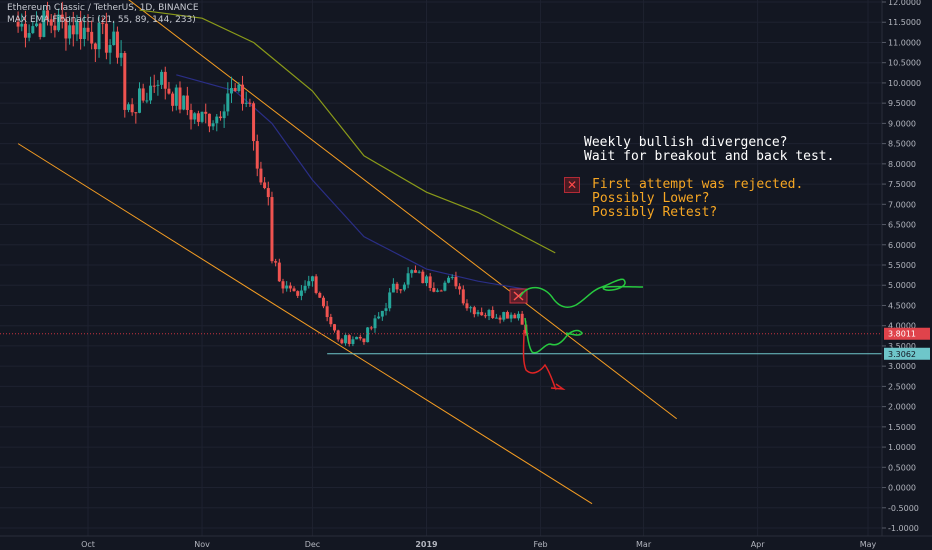  What do you see at coordinates (902, 184) in the screenshot?
I see `price-tick-label: 7.5000` at bounding box center [902, 184].